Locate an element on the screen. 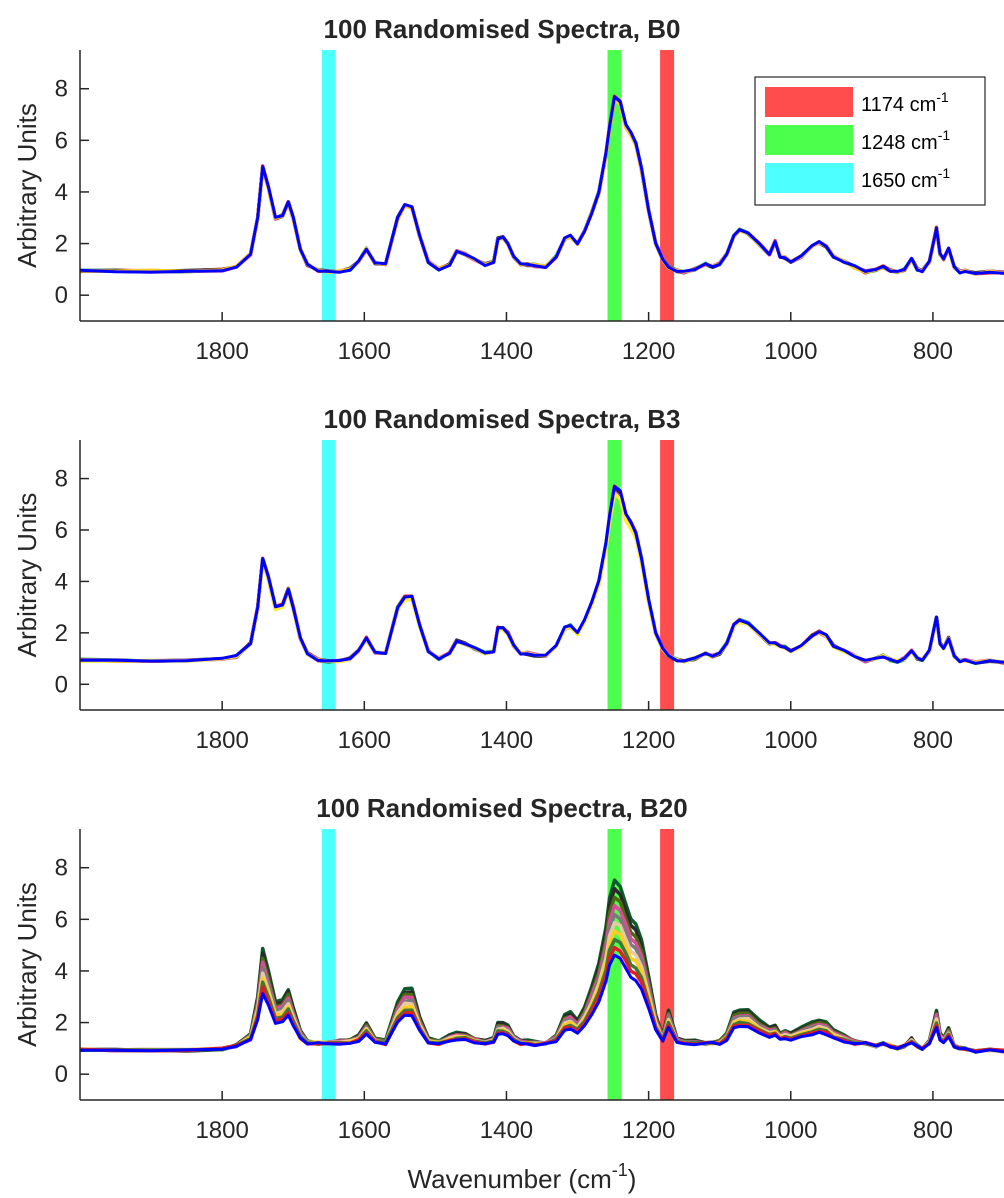 Image resolution: width=1004 pixels, height=1198 pixels. x-axis-label-main: Wavenumber (cm is located at coordinates (510, 1179).